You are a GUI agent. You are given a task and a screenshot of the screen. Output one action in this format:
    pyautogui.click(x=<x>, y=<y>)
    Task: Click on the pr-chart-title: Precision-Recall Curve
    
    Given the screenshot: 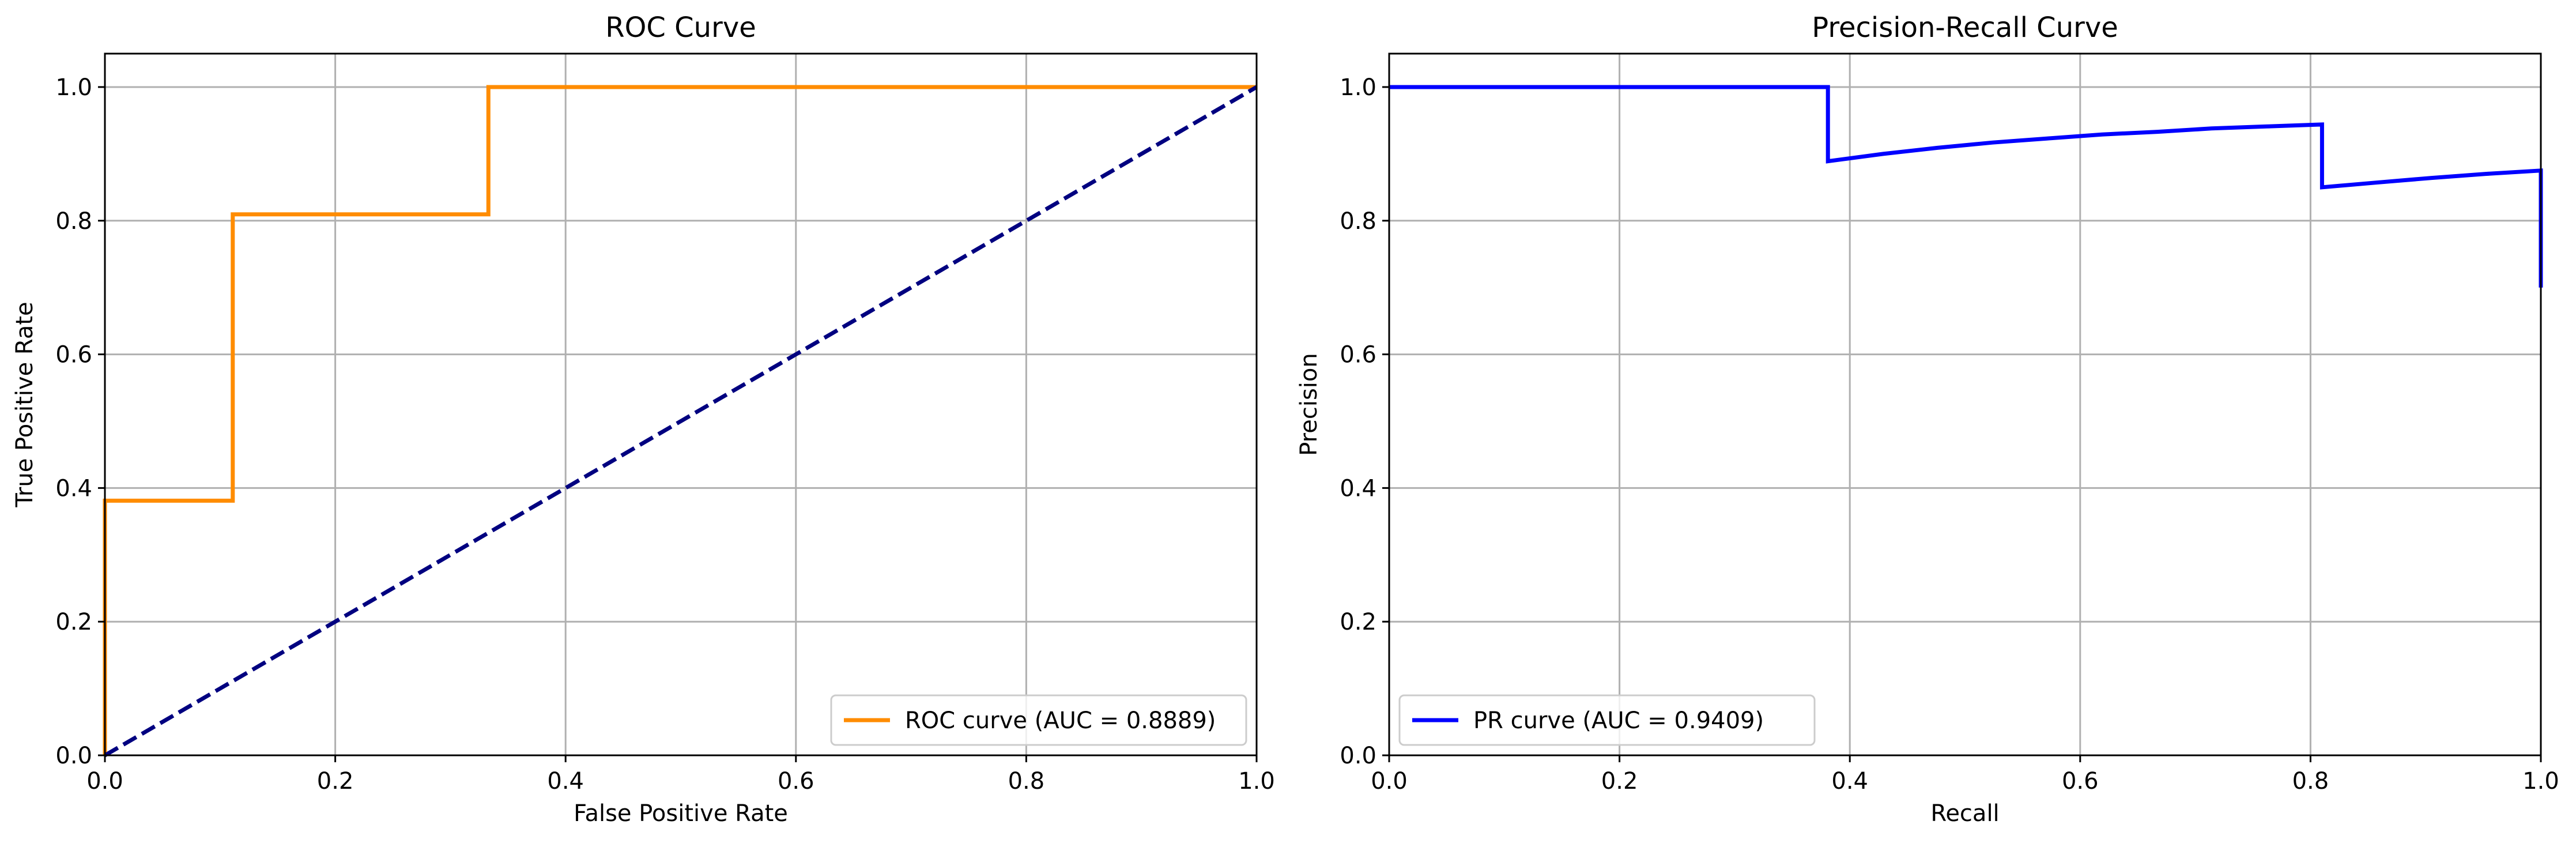 What is the action you would take?
    pyautogui.click(x=1965, y=28)
    